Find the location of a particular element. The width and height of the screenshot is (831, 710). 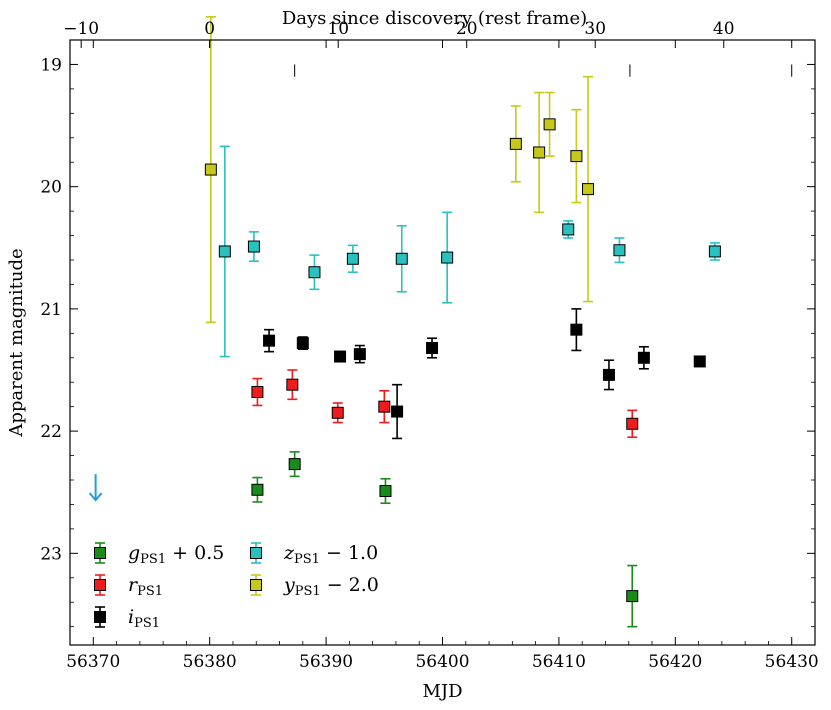

x-tick-label: 56380 is located at coordinates (210, 662).